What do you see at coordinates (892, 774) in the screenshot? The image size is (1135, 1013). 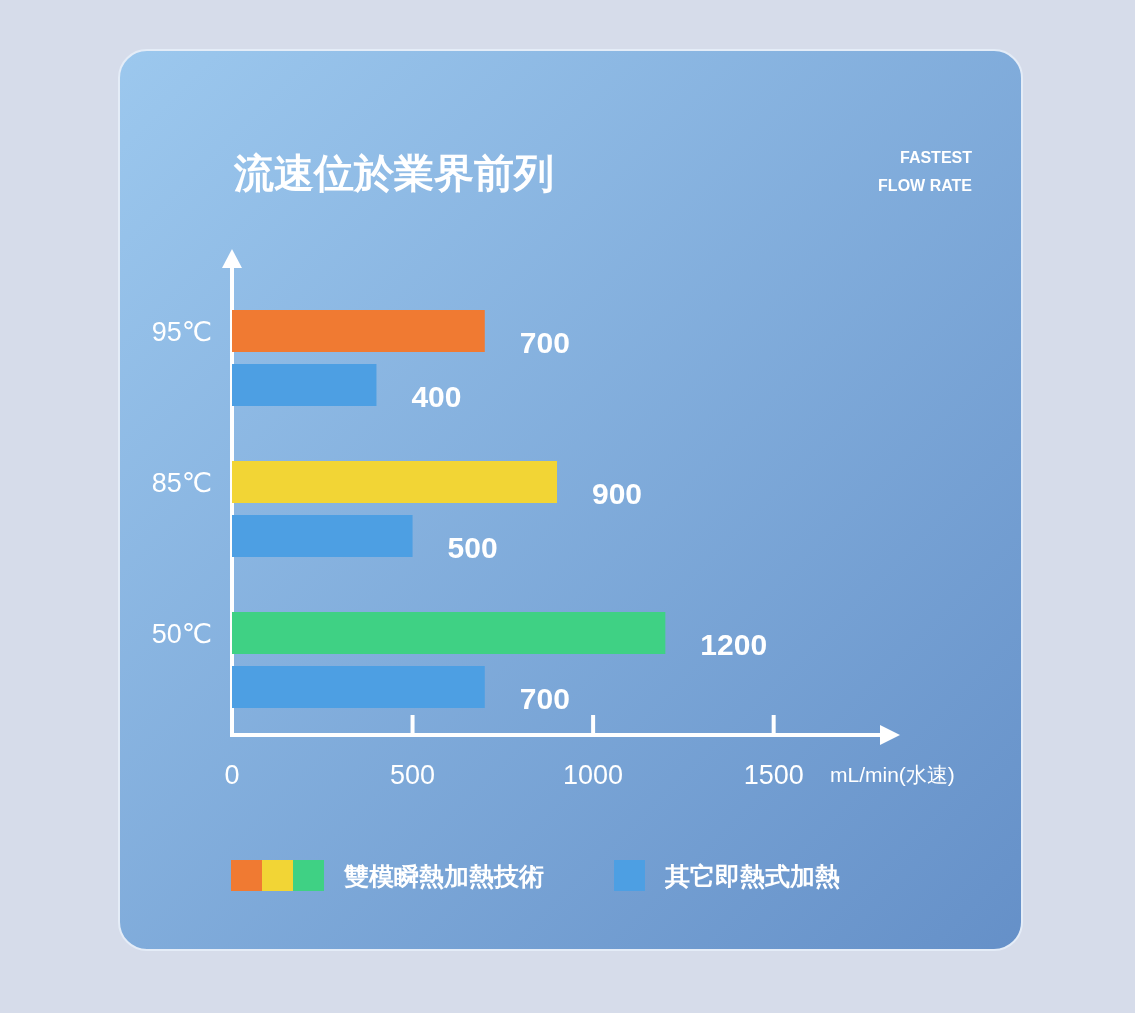 I see `x-axis-title: mL/min(水速)` at bounding box center [892, 774].